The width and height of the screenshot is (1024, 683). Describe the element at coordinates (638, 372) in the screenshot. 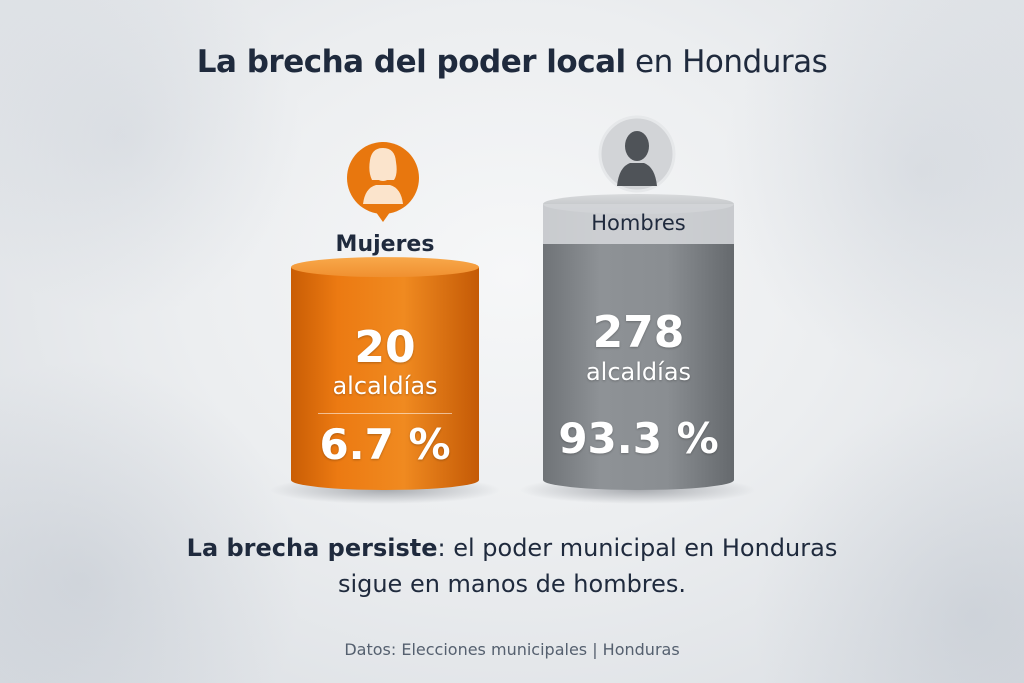

I see `unit-label-hombres: alcaldías` at that location.